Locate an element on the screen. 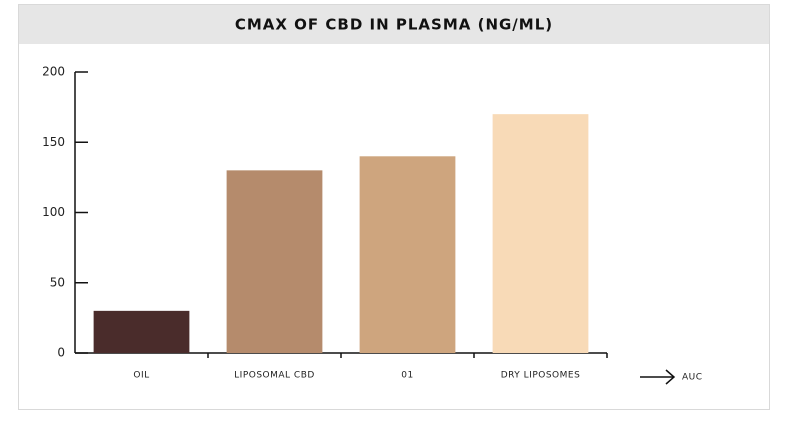 This screenshot has width=787, height=421. y-tick-label: 100 is located at coordinates (53, 212).